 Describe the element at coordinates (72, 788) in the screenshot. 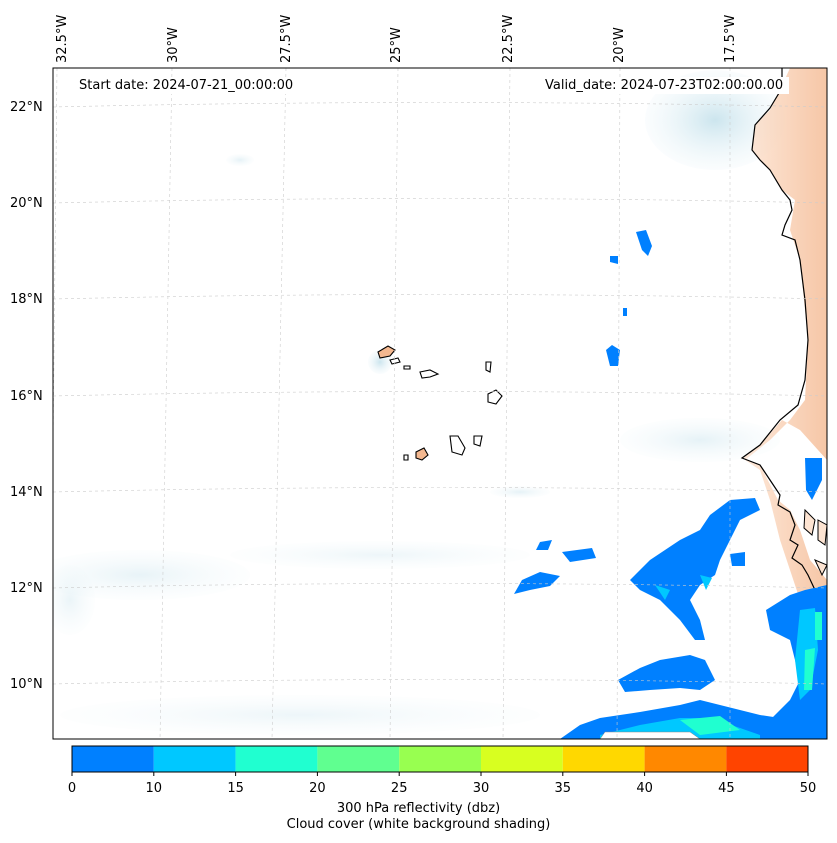

I see `colorbar-tick-label: 0` at that location.